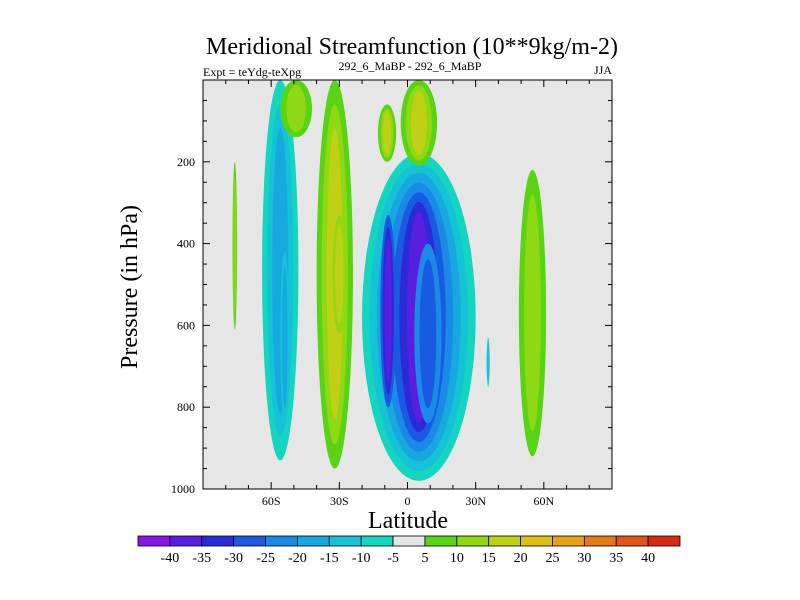 This screenshot has height=600, width=800. What do you see at coordinates (186, 244) in the screenshot?
I see `y-tick-label: 400` at bounding box center [186, 244].